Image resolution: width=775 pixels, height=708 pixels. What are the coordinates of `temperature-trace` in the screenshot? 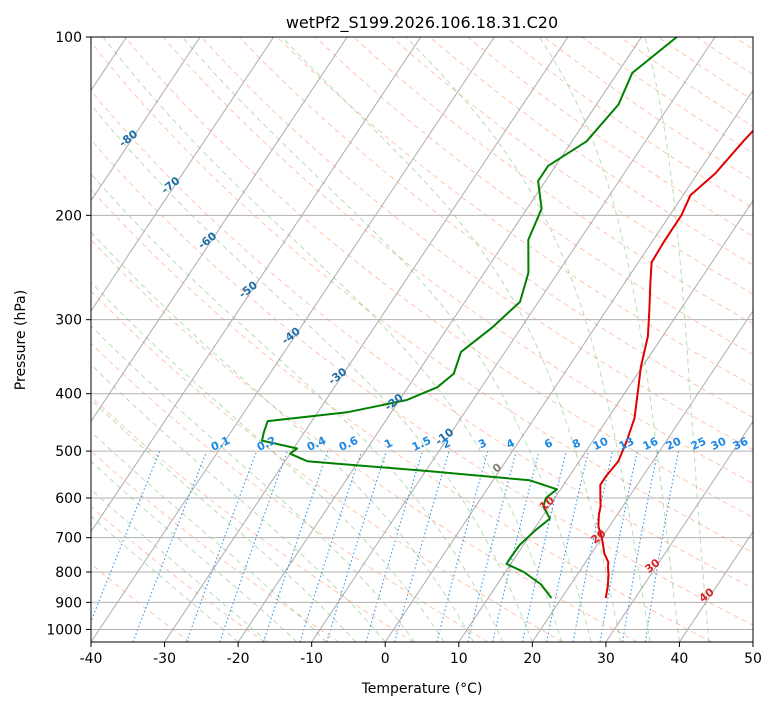 It's located at (675, 364).